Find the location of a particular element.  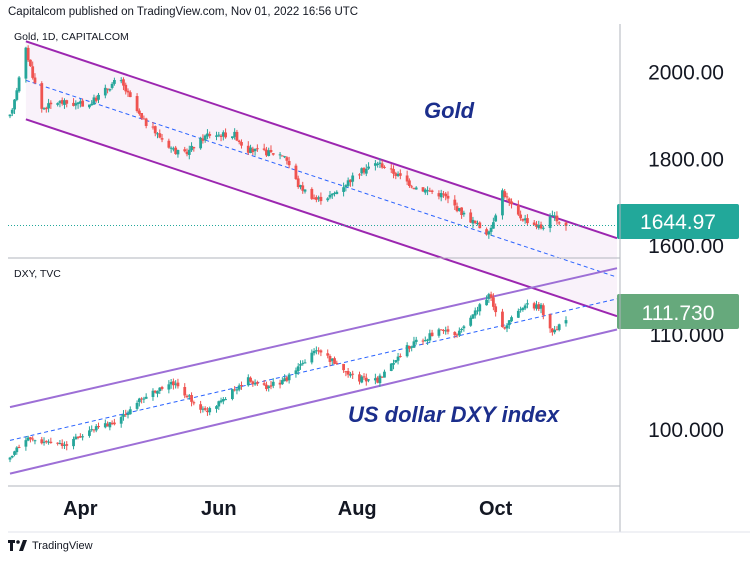

footer-brand: TradingView is located at coordinates (62, 546).